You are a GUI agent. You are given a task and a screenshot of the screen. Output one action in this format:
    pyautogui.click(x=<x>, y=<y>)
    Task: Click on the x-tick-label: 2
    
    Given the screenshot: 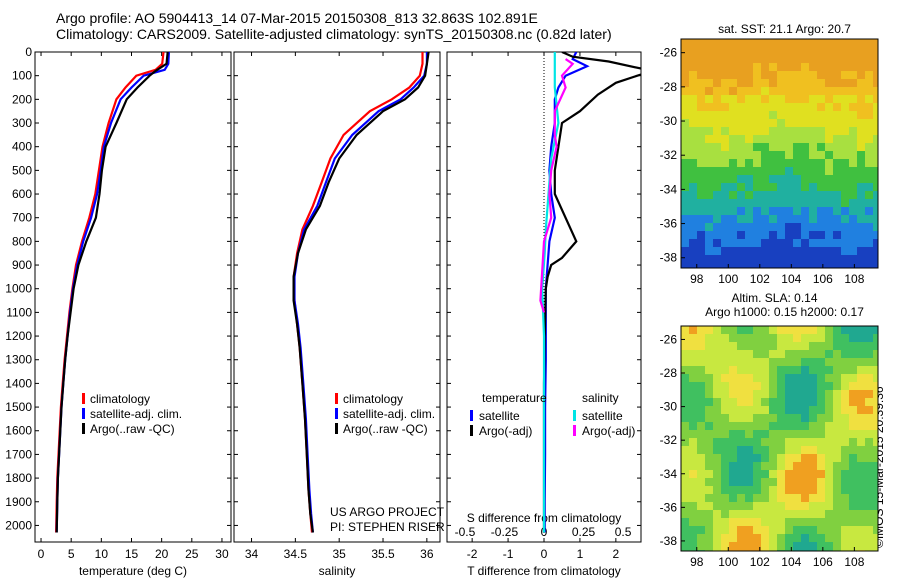 What is the action you would take?
    pyautogui.click(x=616, y=554)
    